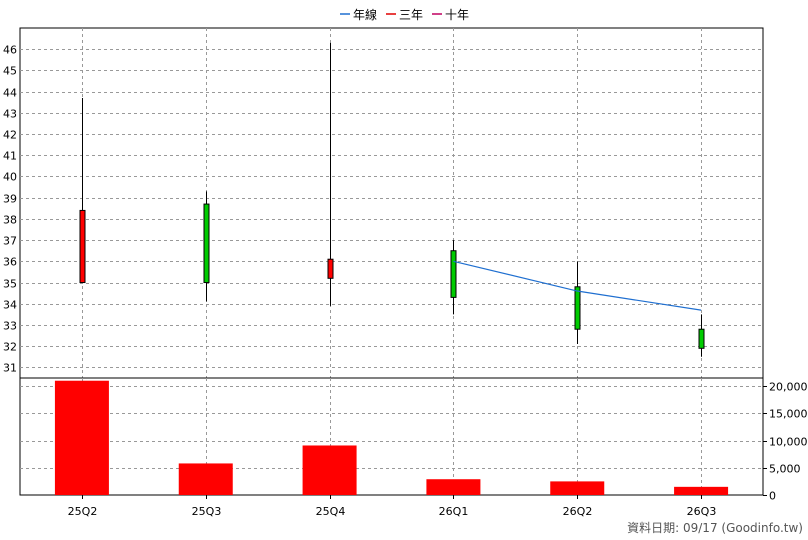  What do you see at coordinates (10, 199) in the screenshot?
I see `price-tick-label: 39` at bounding box center [10, 199].